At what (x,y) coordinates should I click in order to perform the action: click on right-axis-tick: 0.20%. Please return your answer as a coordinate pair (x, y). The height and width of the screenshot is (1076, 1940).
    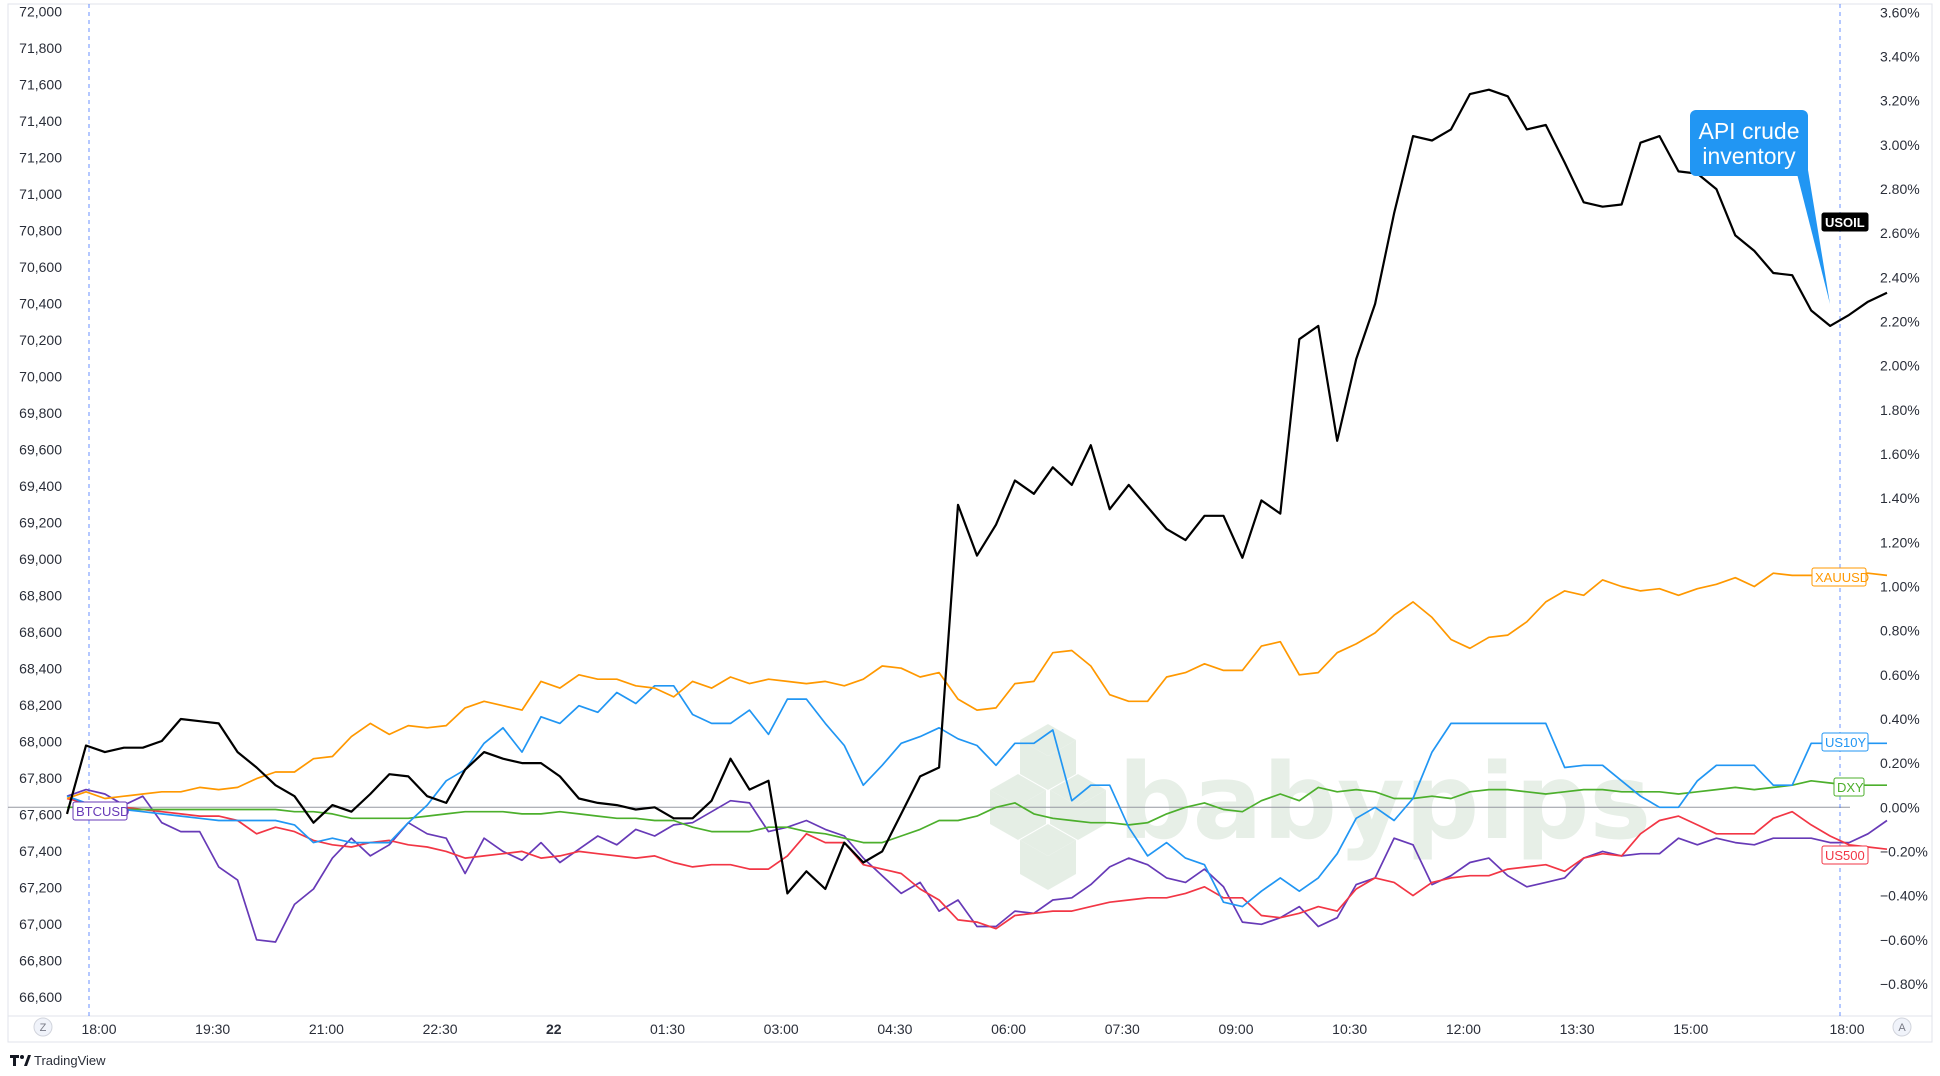
    Looking at the image, I should click on (1900, 763).